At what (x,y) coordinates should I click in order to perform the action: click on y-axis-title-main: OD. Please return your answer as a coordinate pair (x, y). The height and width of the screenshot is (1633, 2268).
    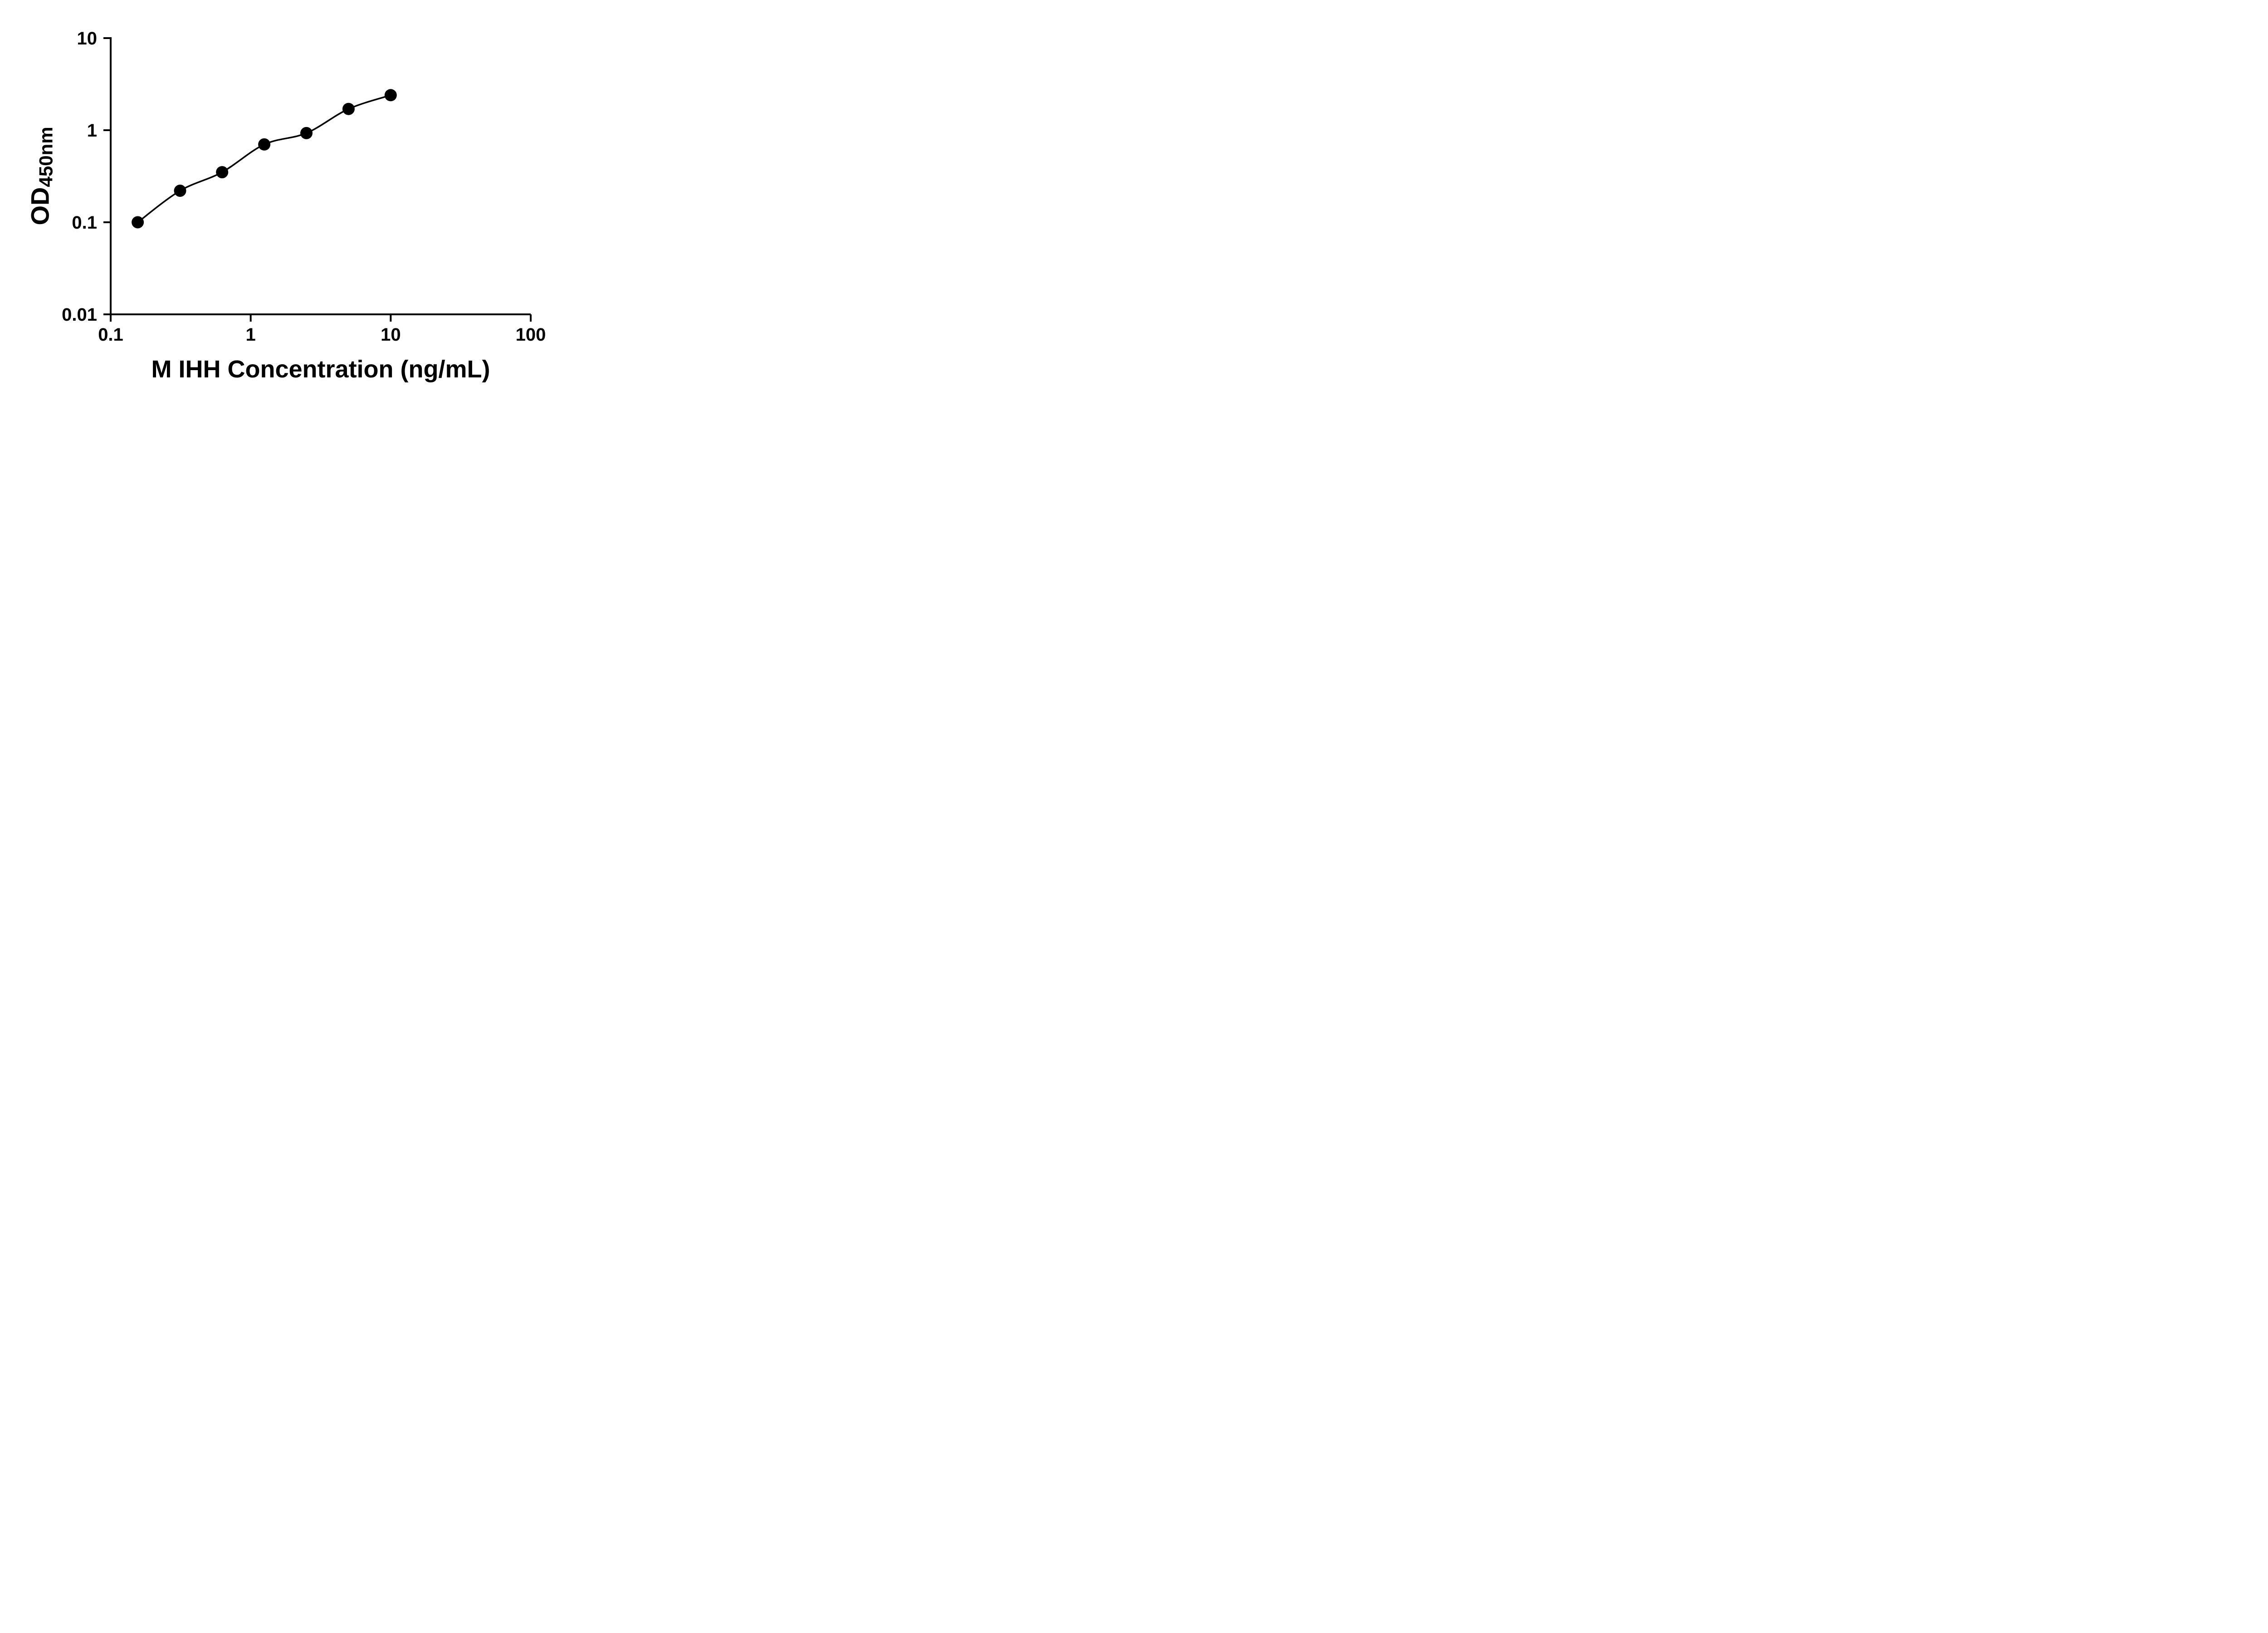
    Looking at the image, I should click on (39, 206).